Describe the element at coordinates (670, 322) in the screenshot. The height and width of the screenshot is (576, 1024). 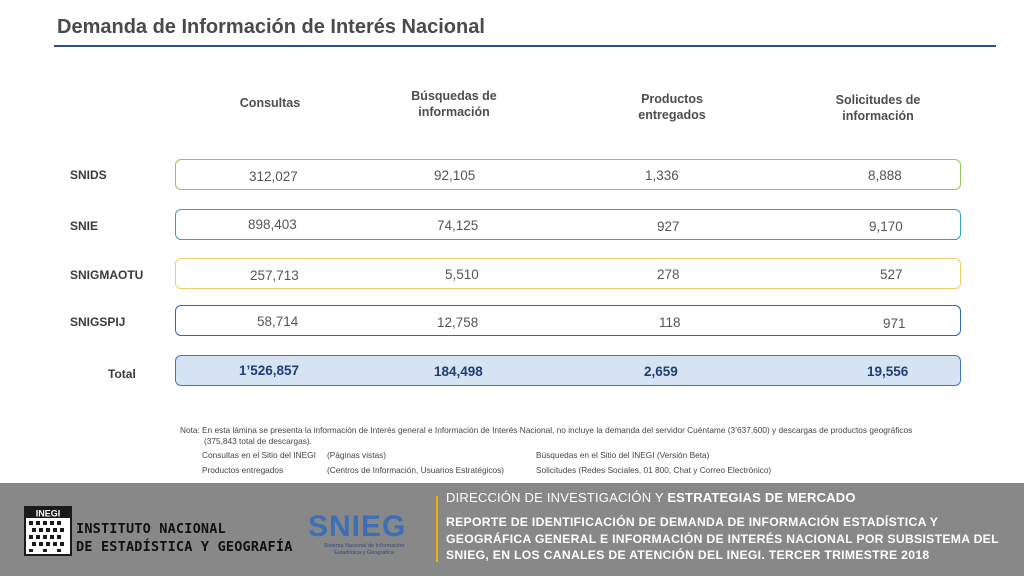
I see `cell-productos: 118` at that location.